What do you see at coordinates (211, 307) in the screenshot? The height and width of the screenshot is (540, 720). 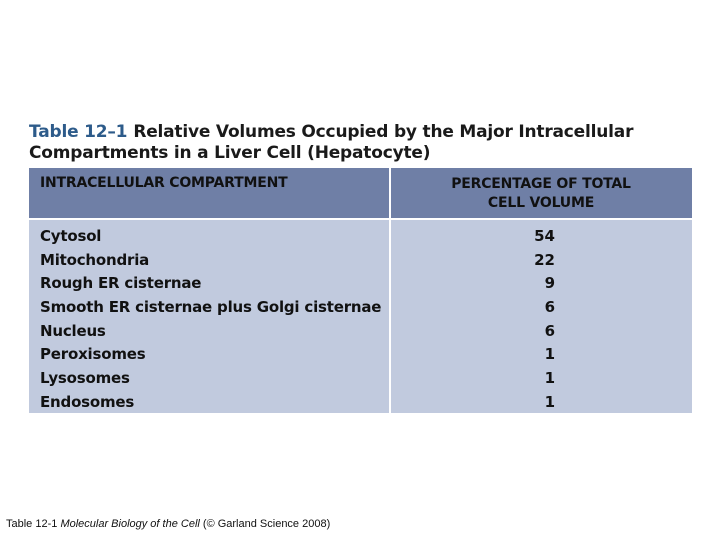 I see `compartment-name: Smooth ER cisternae plus Golgi cisternae` at bounding box center [211, 307].